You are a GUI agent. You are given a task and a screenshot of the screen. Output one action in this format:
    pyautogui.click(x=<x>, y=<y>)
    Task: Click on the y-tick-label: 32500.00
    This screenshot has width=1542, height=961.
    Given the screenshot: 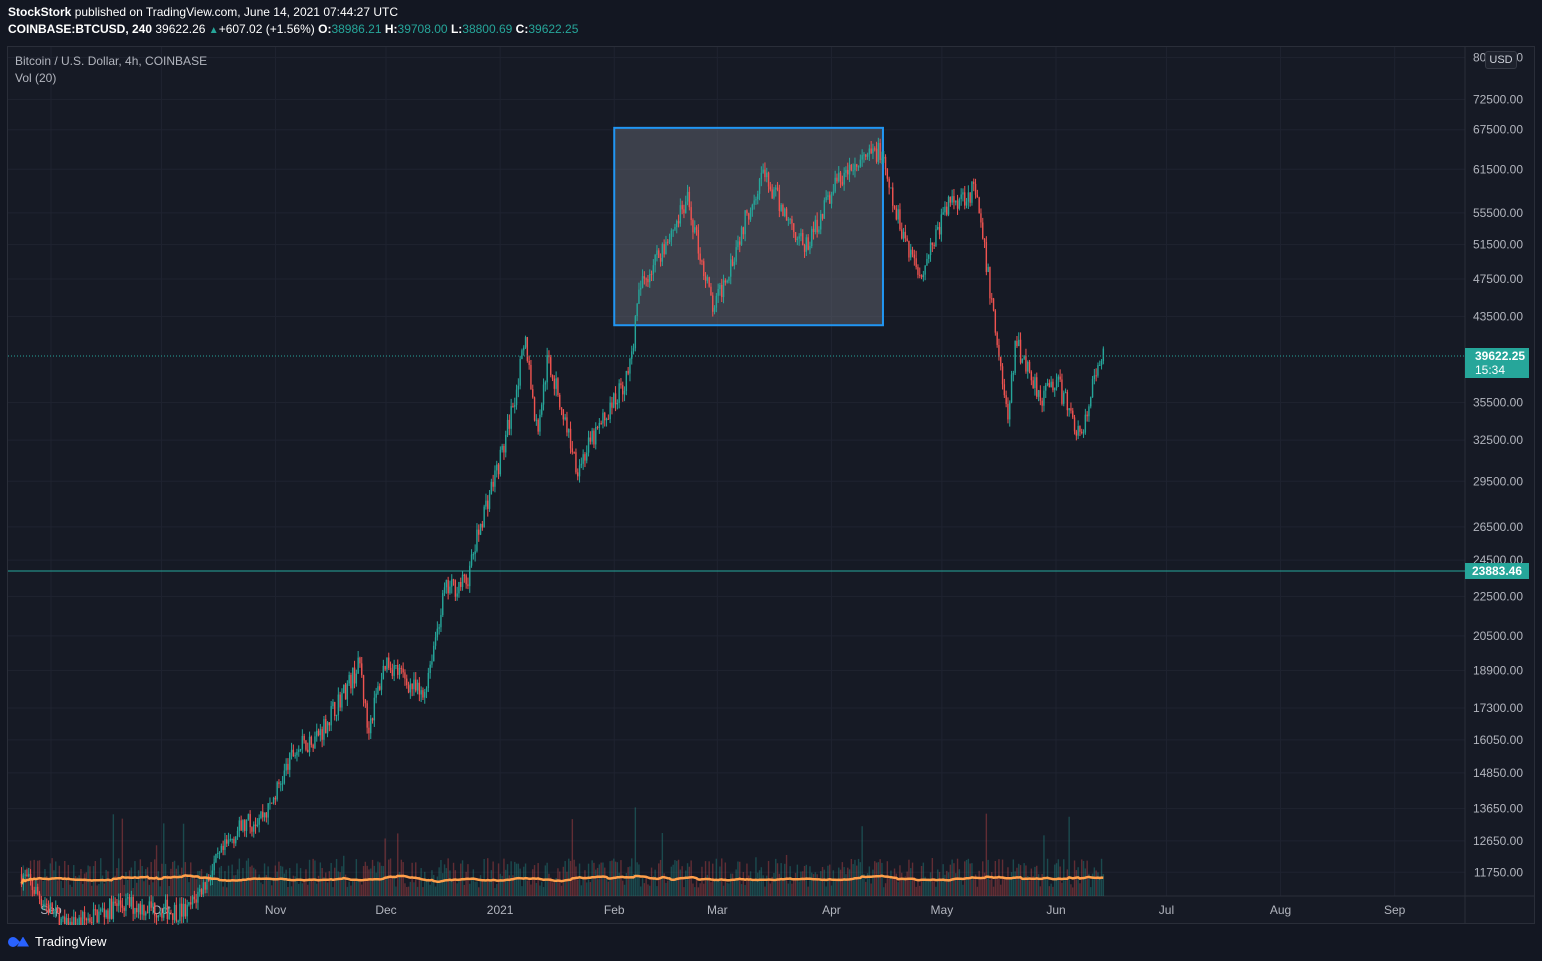 What is the action you would take?
    pyautogui.click(x=1498, y=440)
    